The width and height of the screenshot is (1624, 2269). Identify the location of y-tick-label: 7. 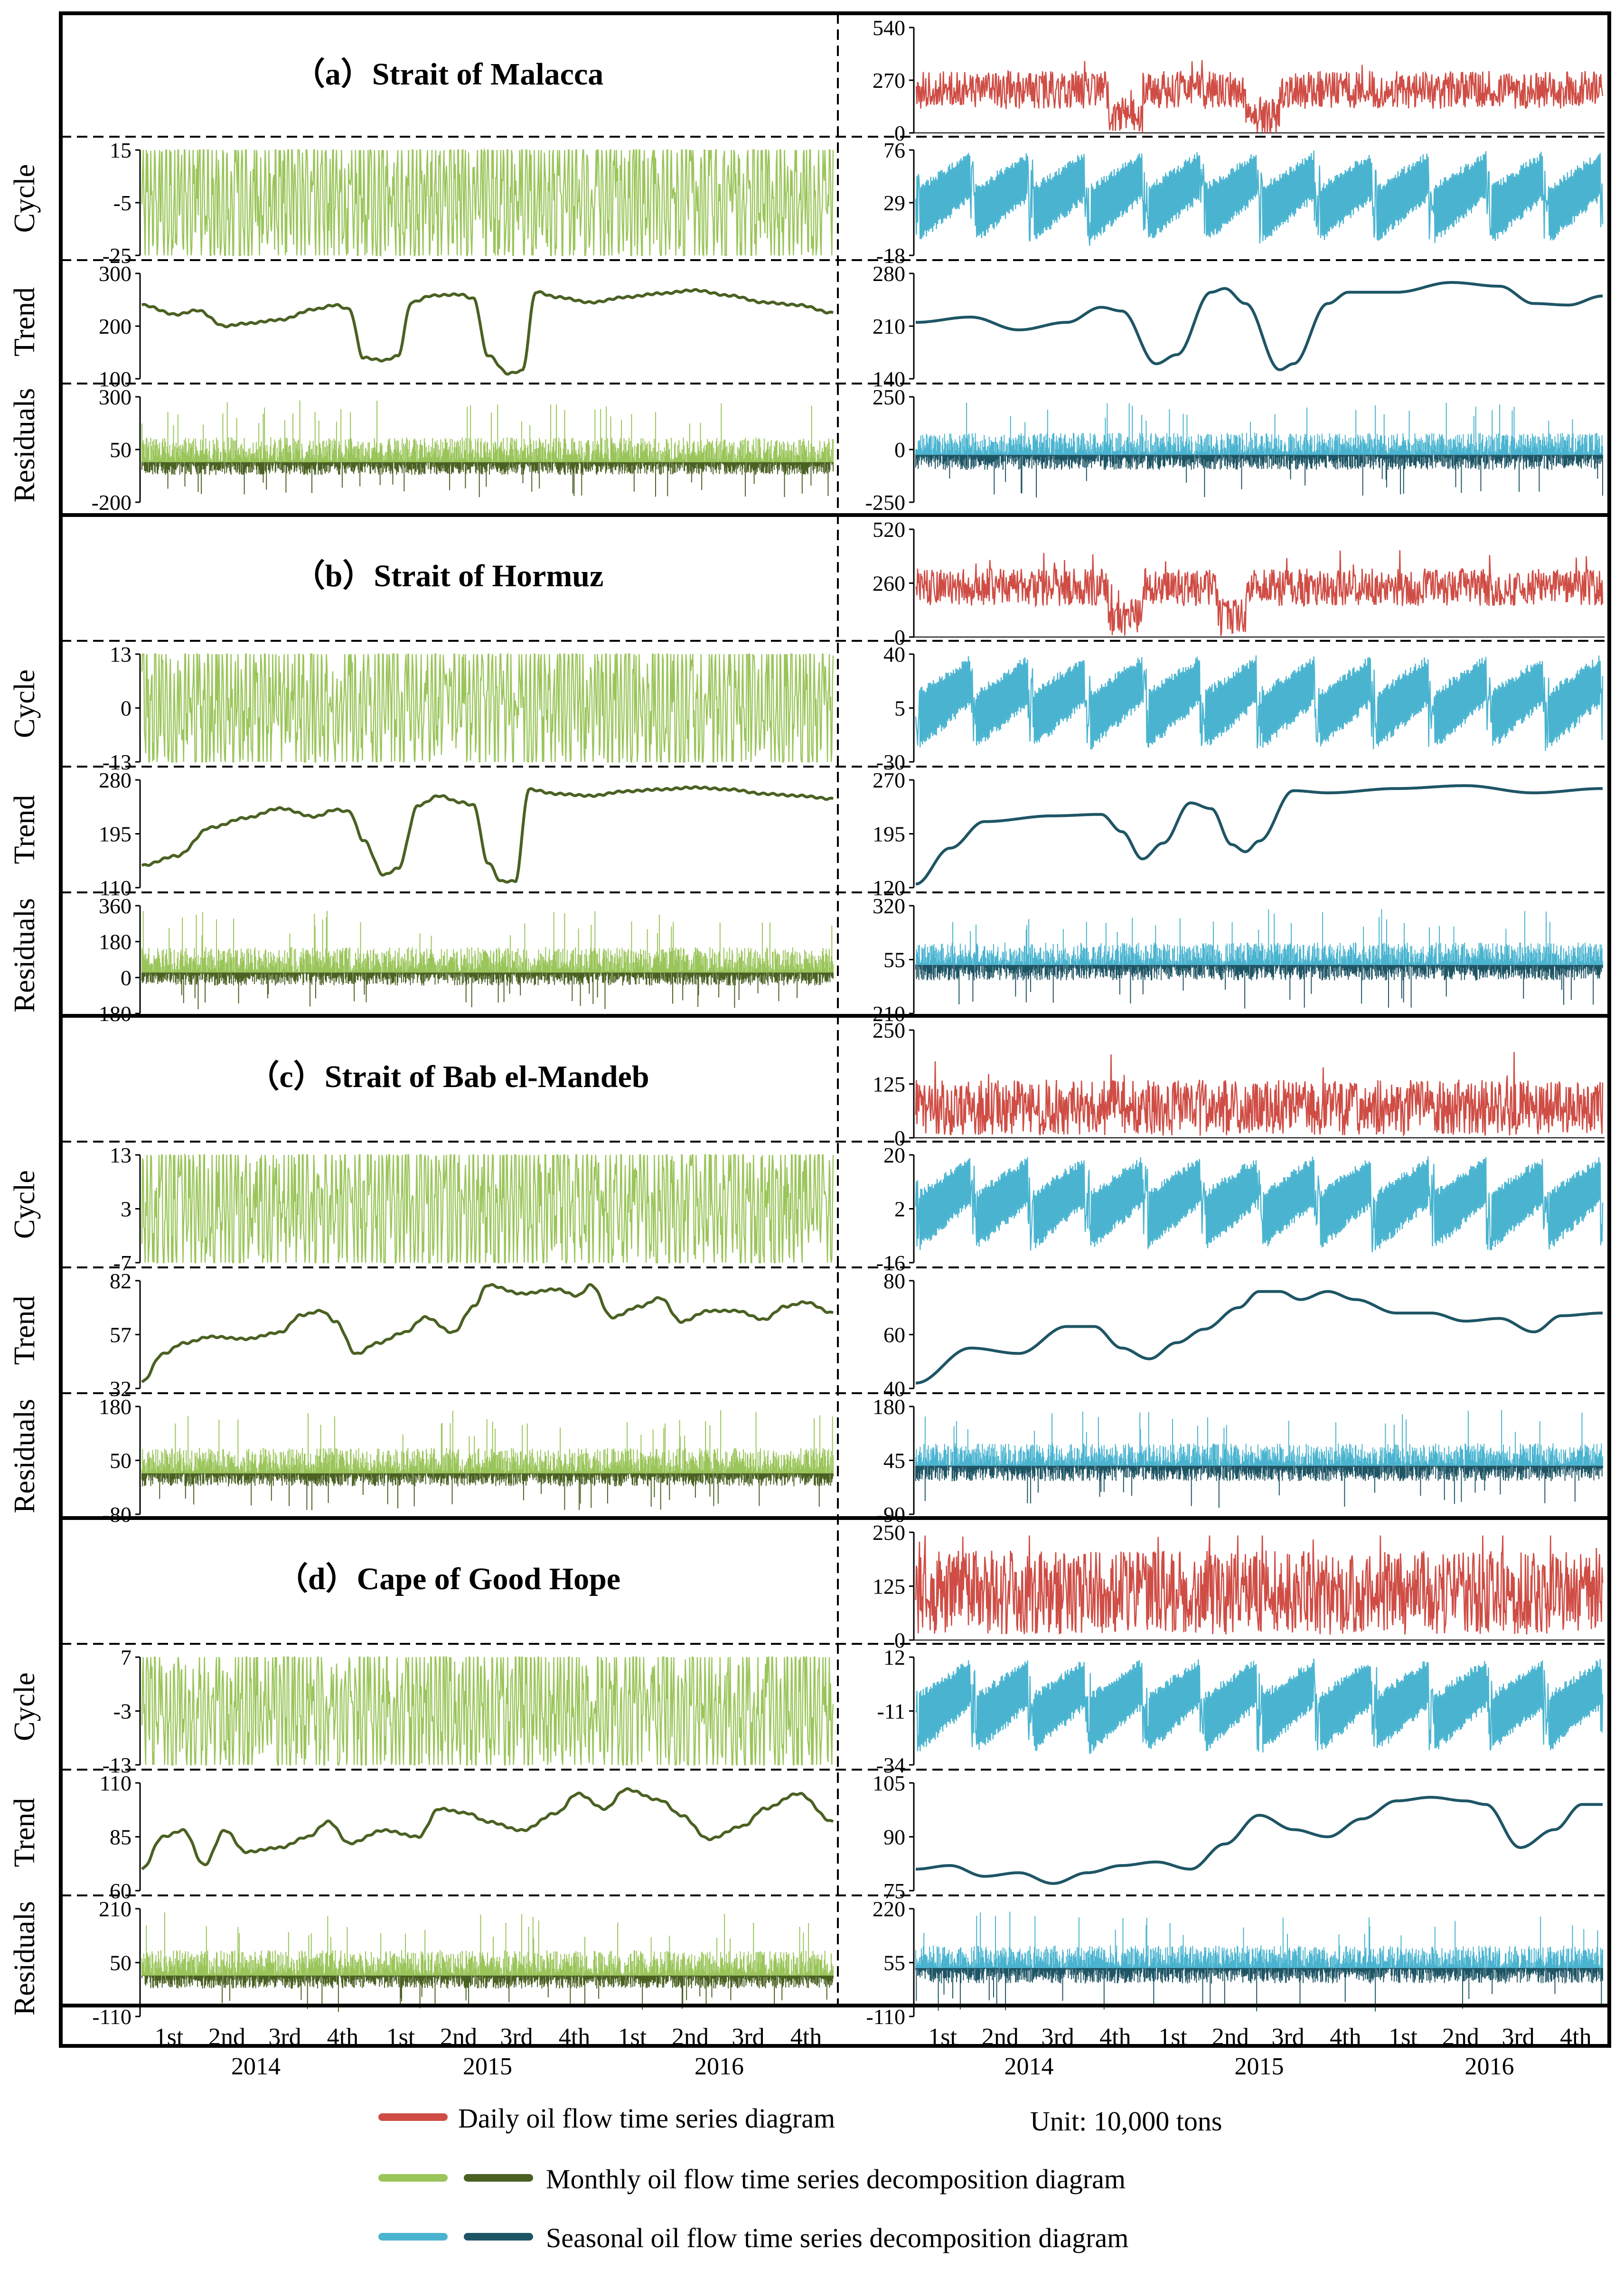
(126, 1657).